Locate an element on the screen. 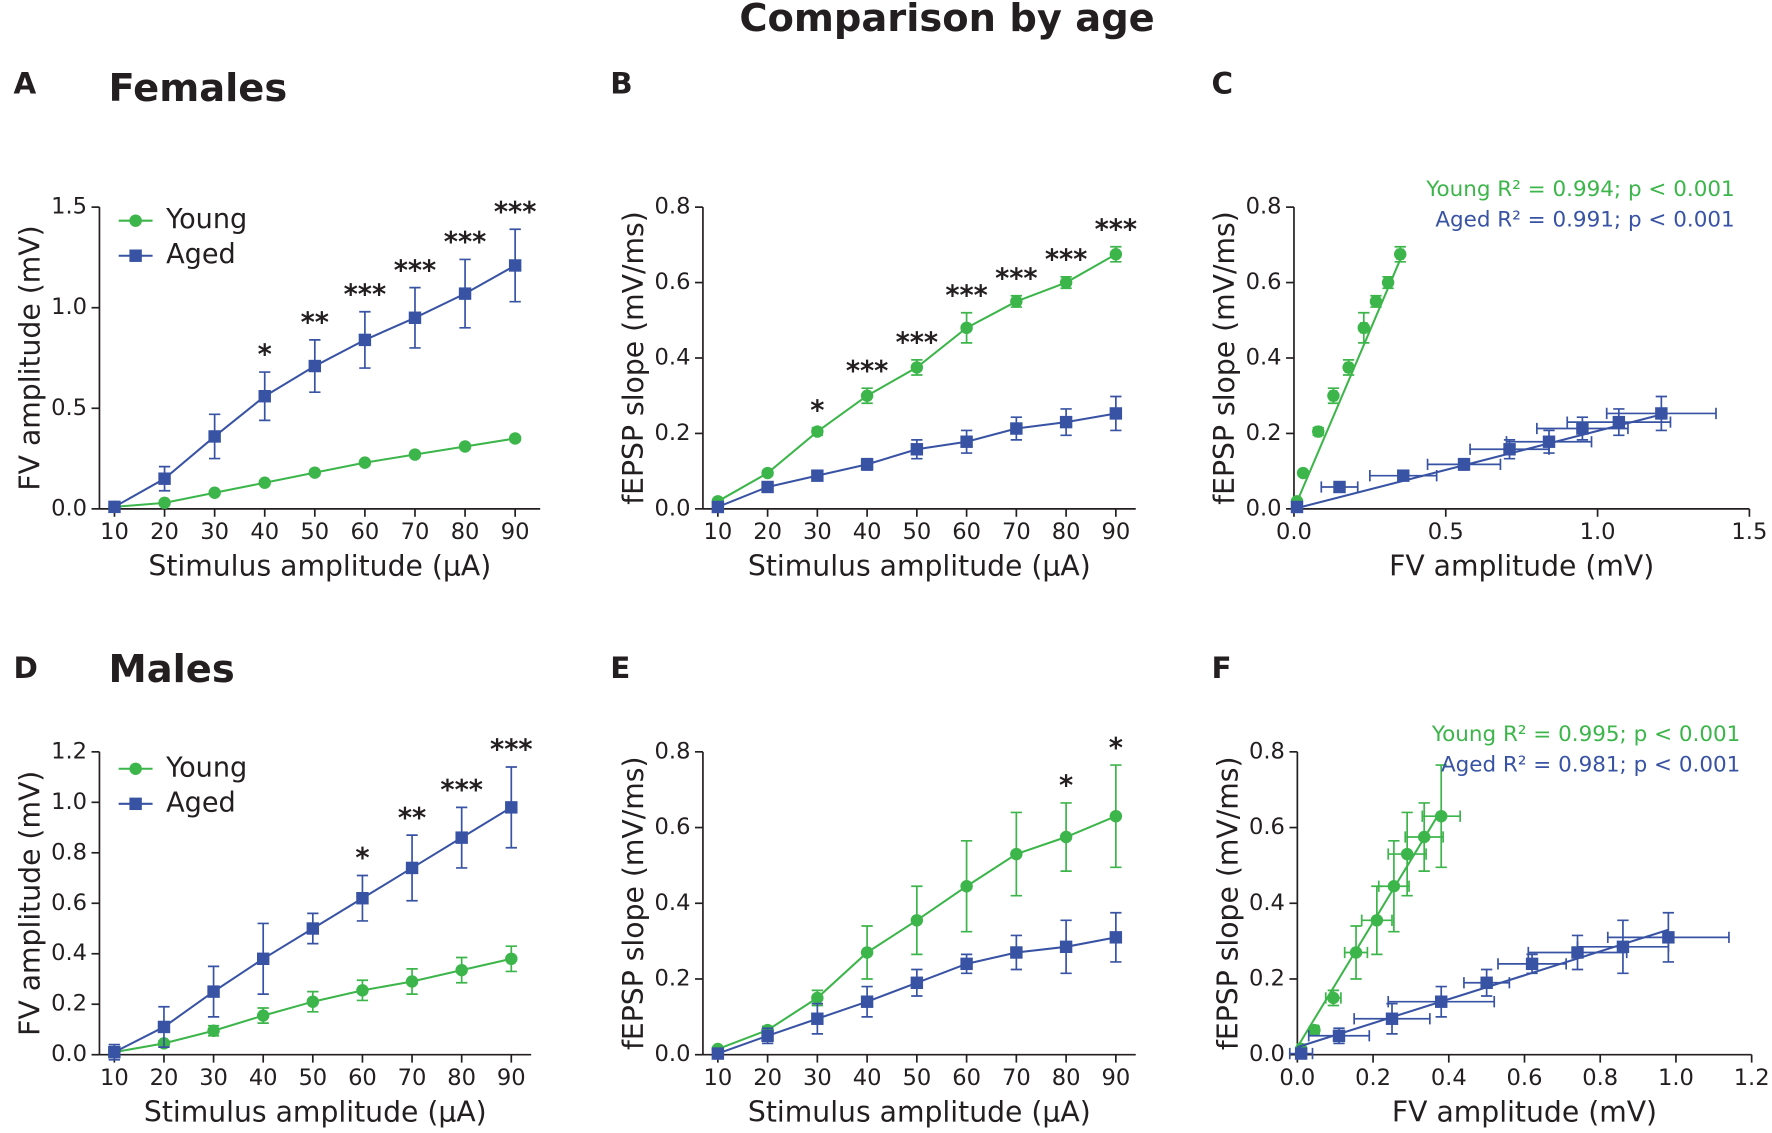  y-tick-label: 1.2 is located at coordinates (69, 751).